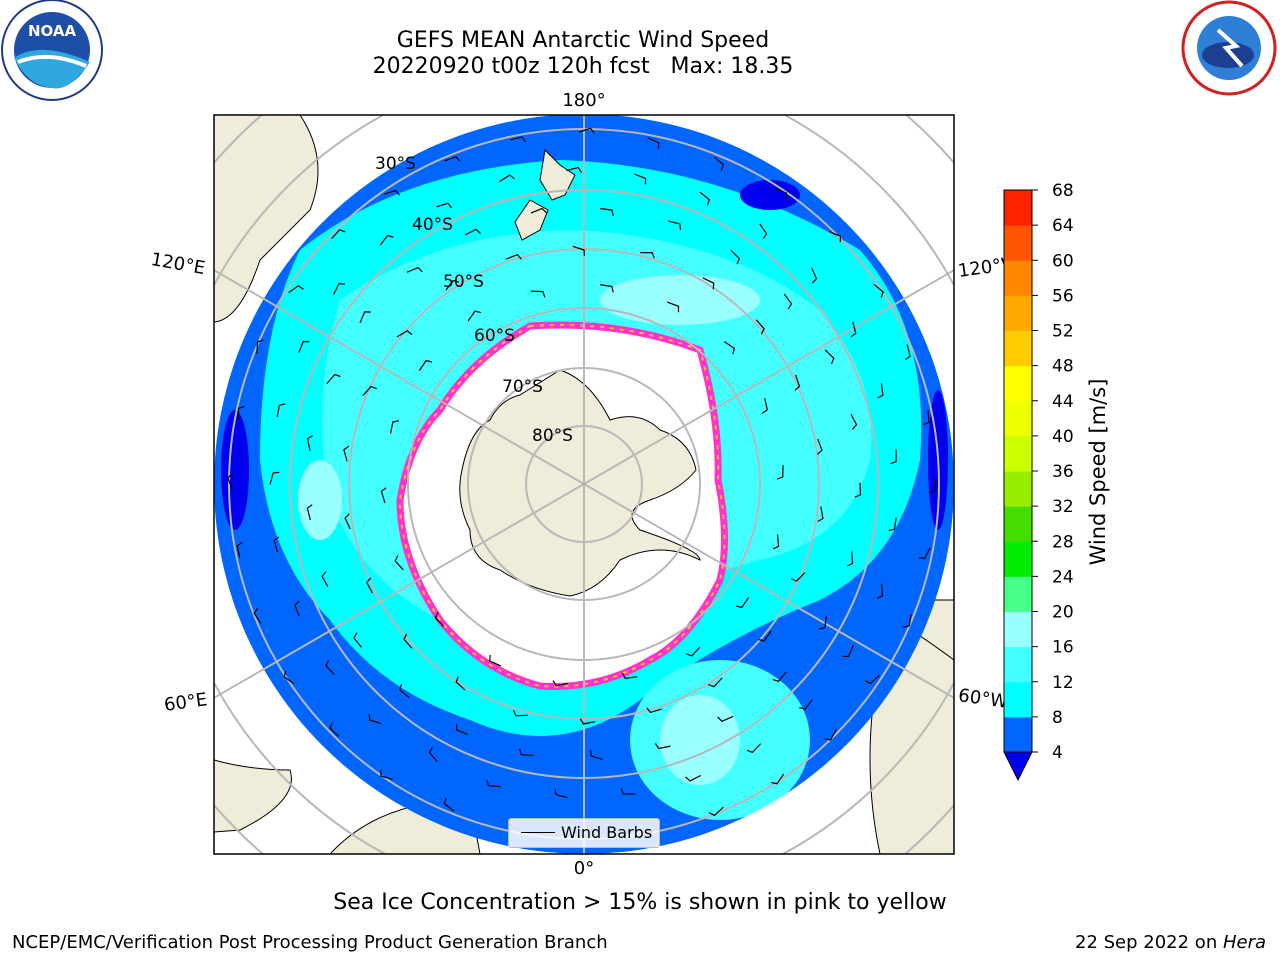  What do you see at coordinates (538, 832) in the screenshot?
I see `legend-line-icon` at bounding box center [538, 832].